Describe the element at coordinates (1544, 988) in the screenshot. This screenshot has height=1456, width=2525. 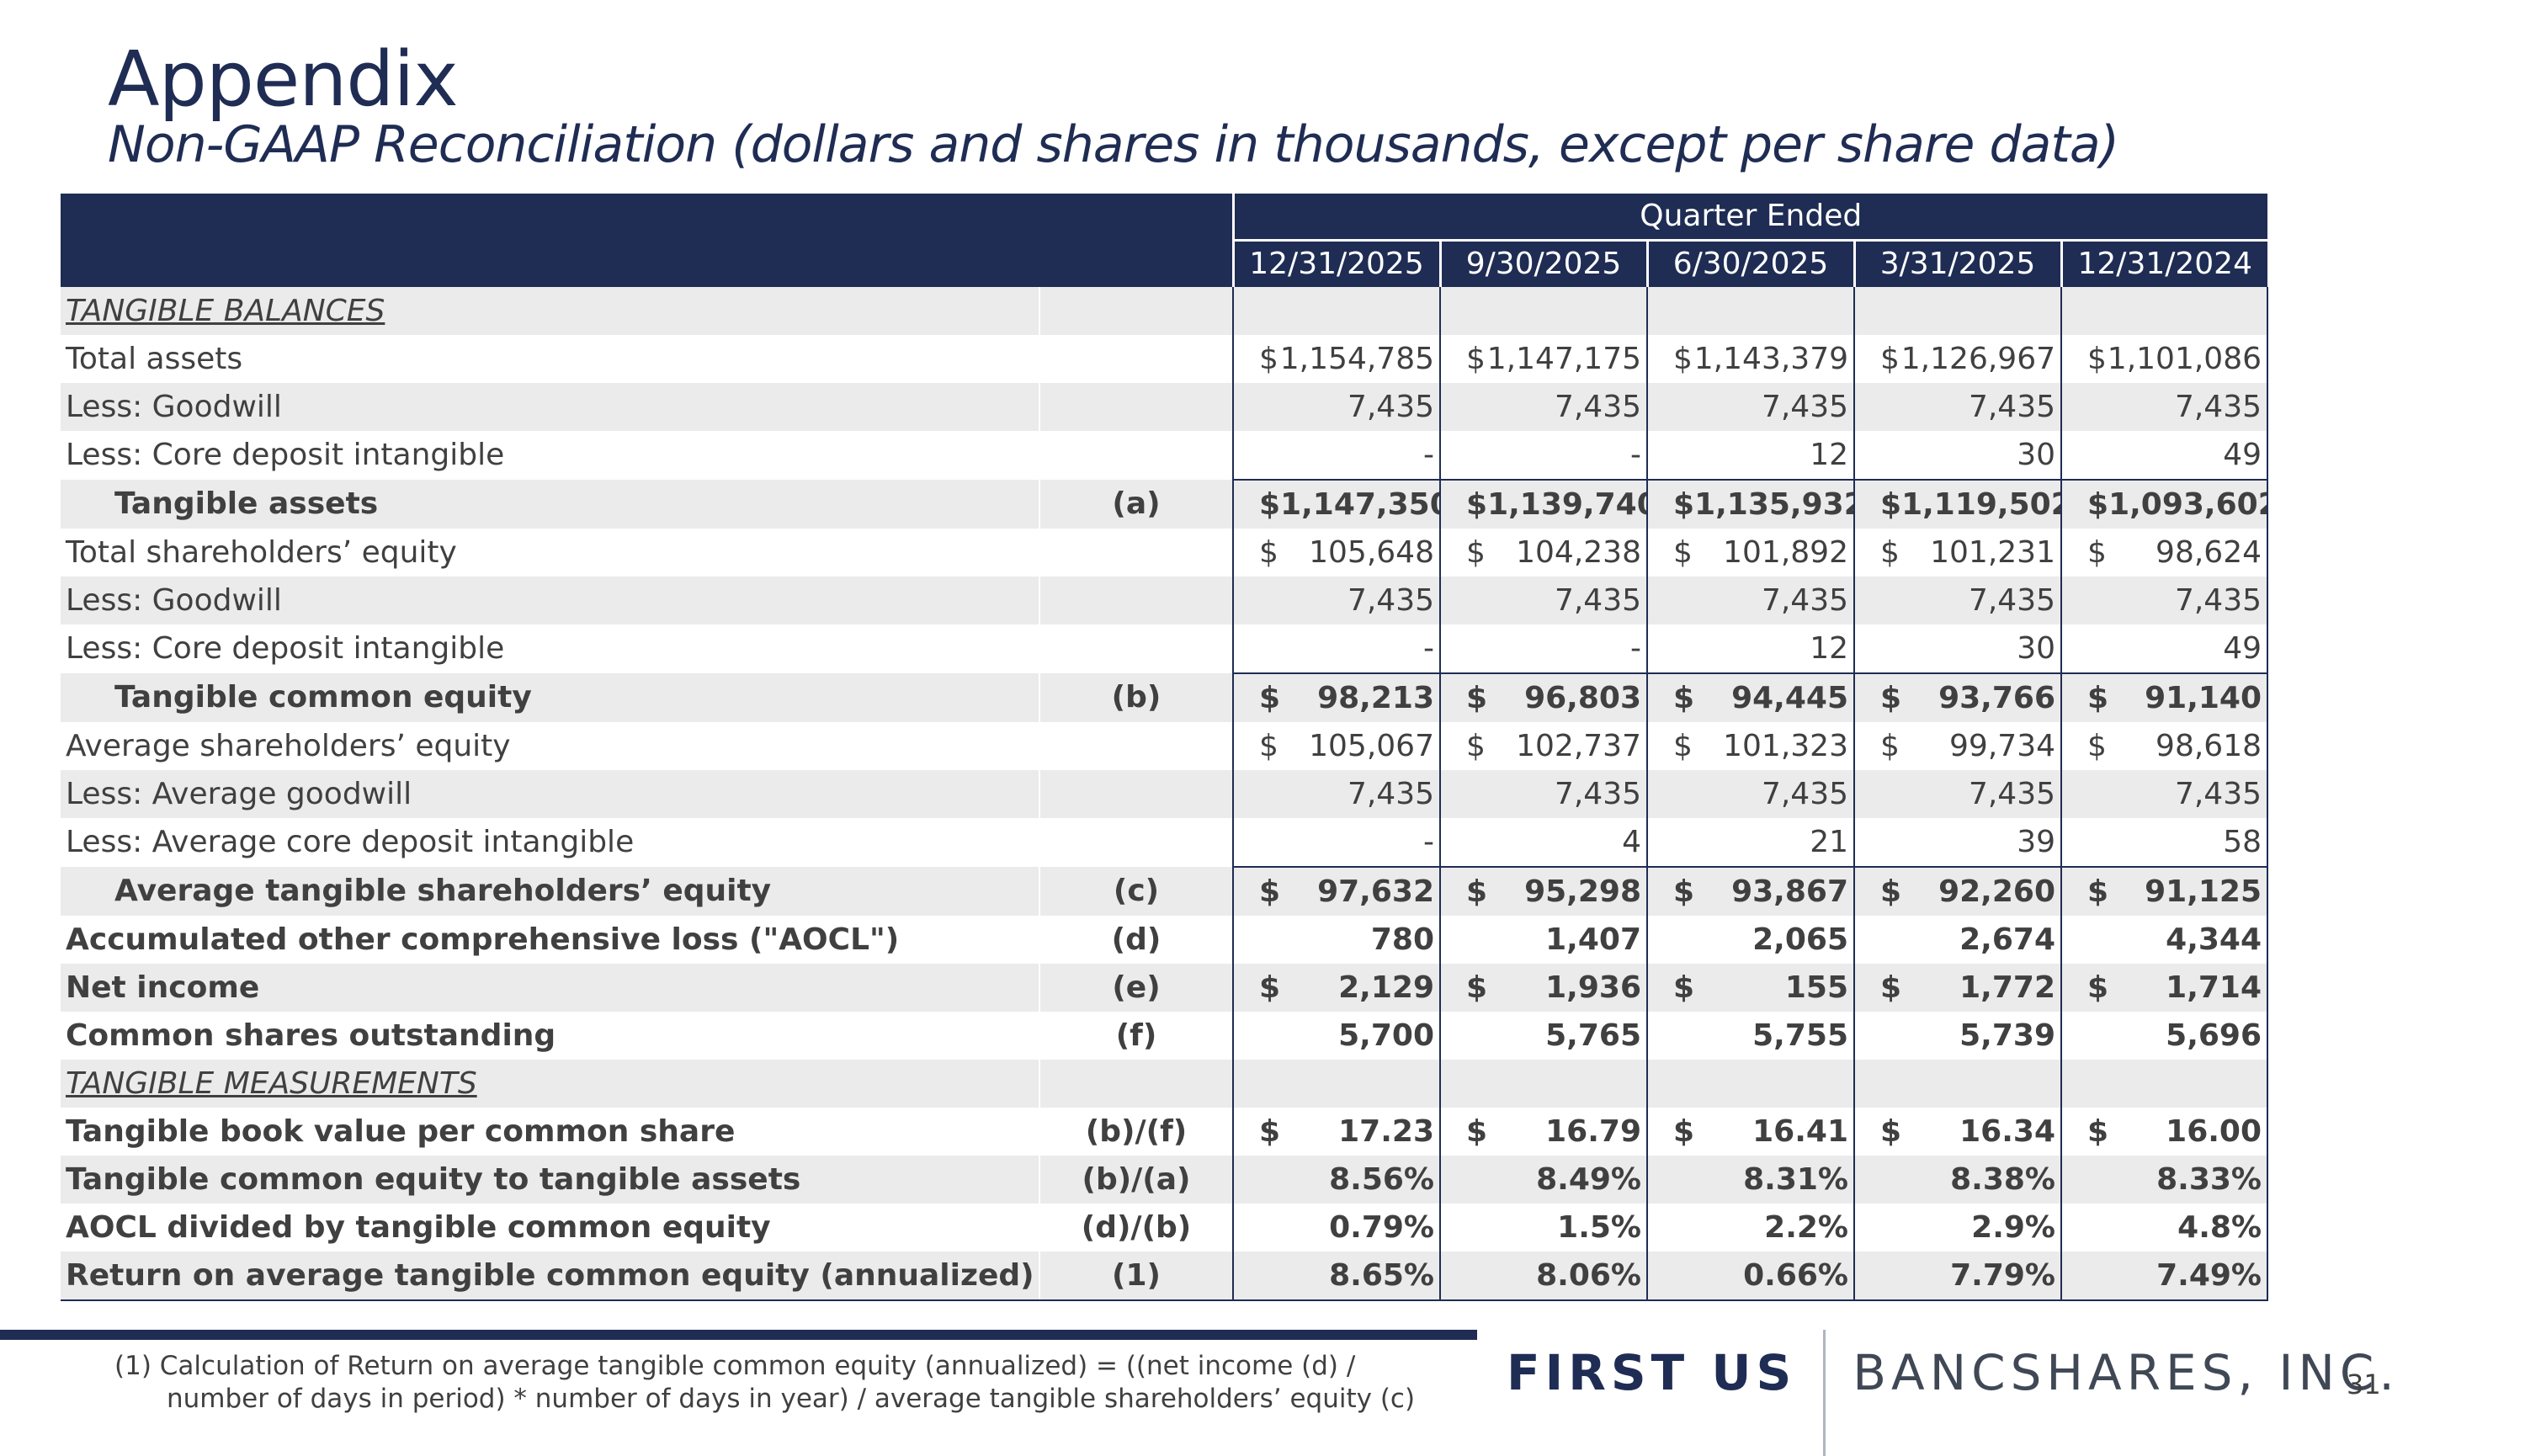
I see `value-cell: $1,936` at that location.